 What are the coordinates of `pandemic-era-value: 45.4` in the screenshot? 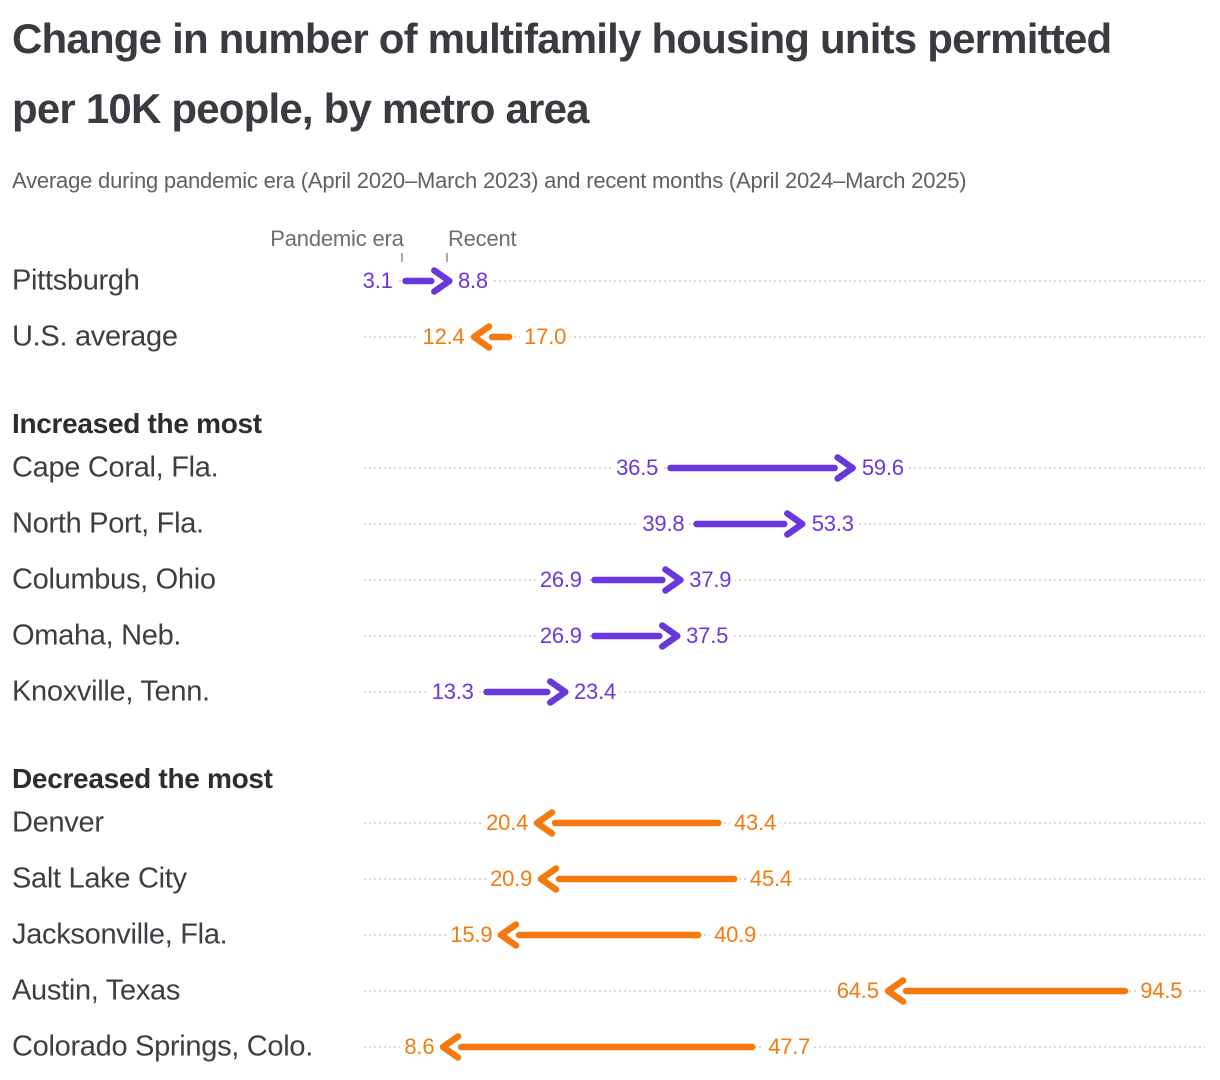 It's located at (770, 879).